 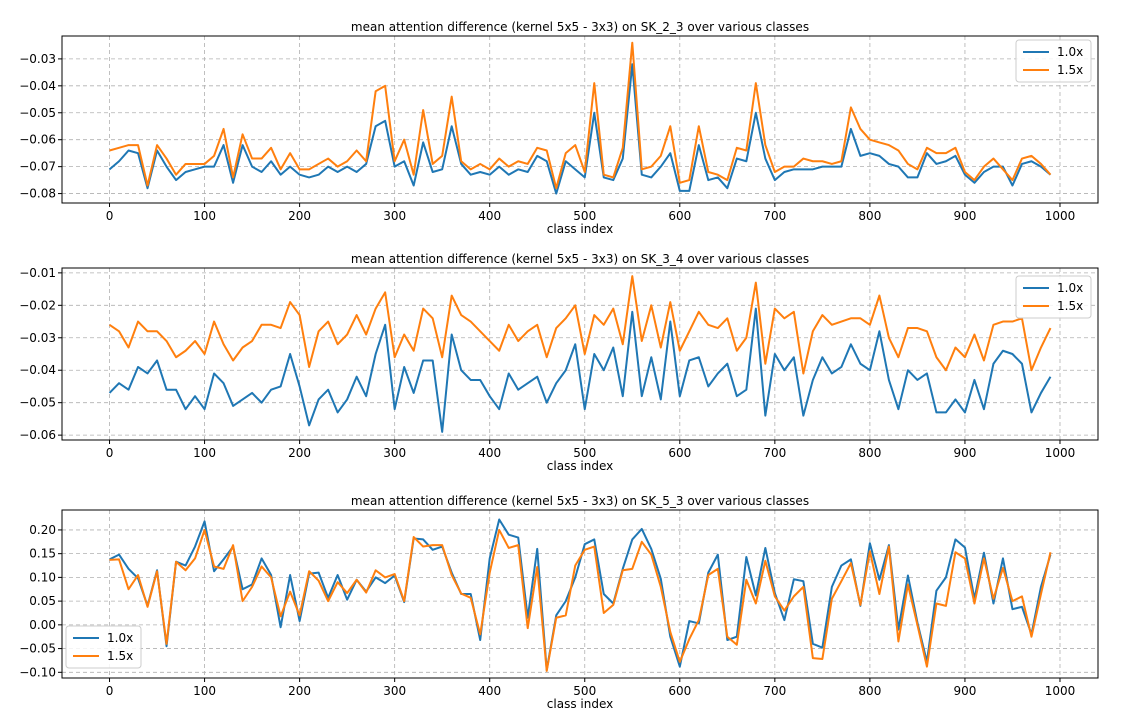 What do you see at coordinates (37, 672) in the screenshot?
I see `y-tick-label: −0.10` at bounding box center [37, 672].